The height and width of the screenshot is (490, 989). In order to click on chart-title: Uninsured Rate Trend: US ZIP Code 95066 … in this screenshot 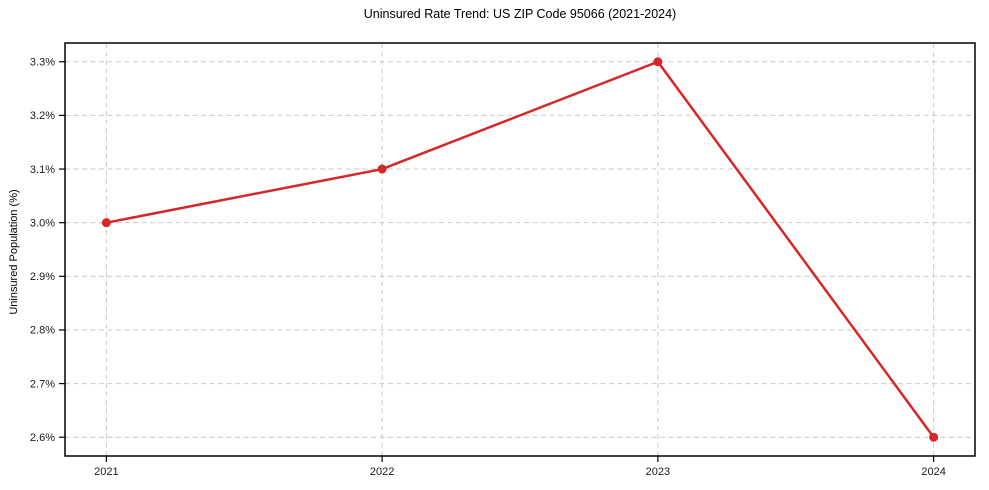, I will do `click(520, 14)`.